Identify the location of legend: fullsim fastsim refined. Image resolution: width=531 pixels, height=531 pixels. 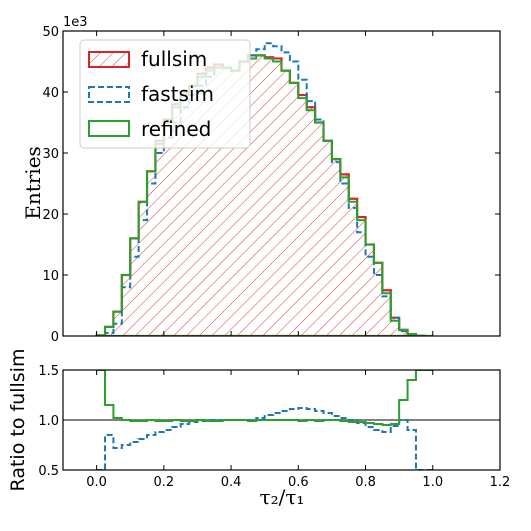
(165, 94).